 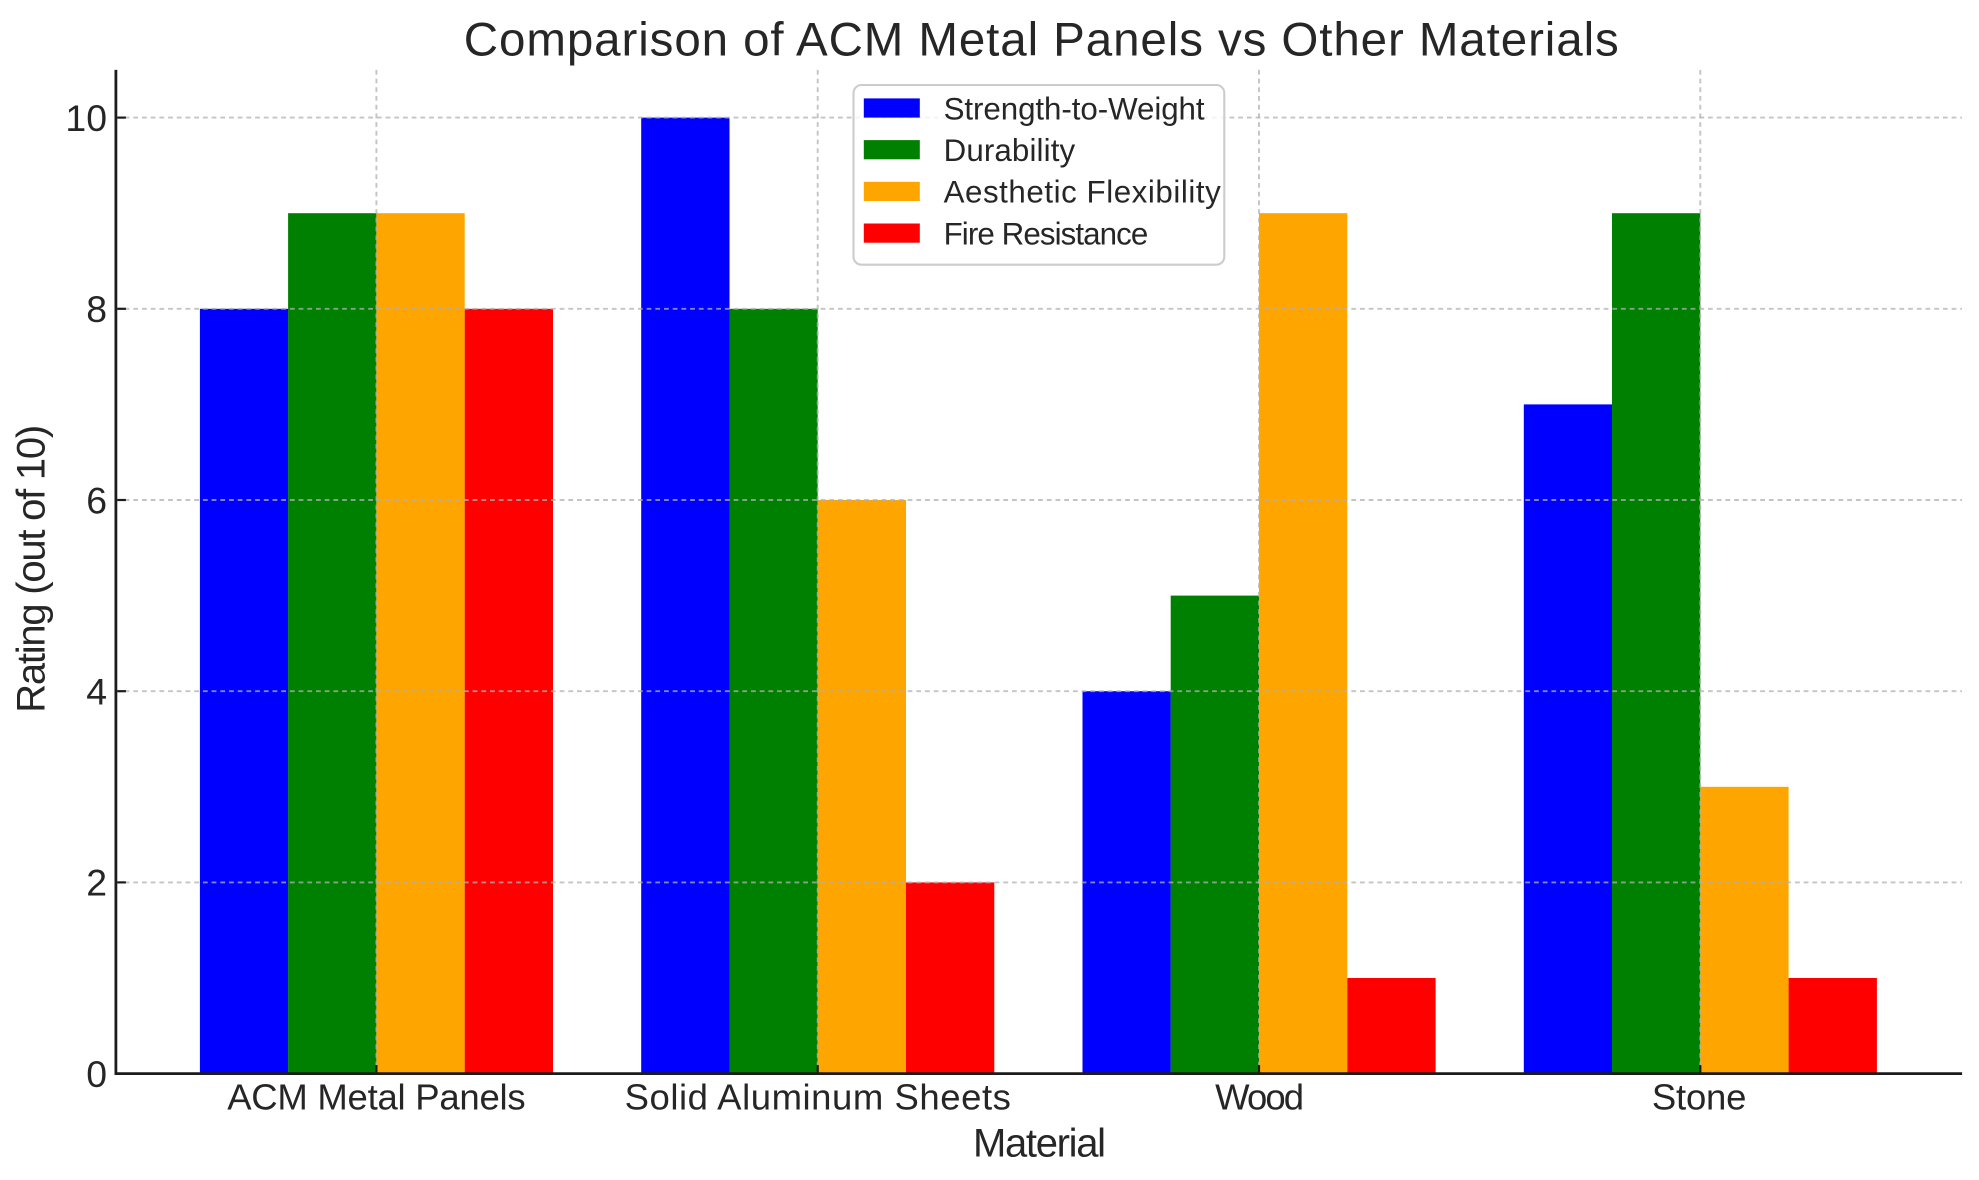 I want to click on svg-text: Stone, so click(x=1699, y=1097).